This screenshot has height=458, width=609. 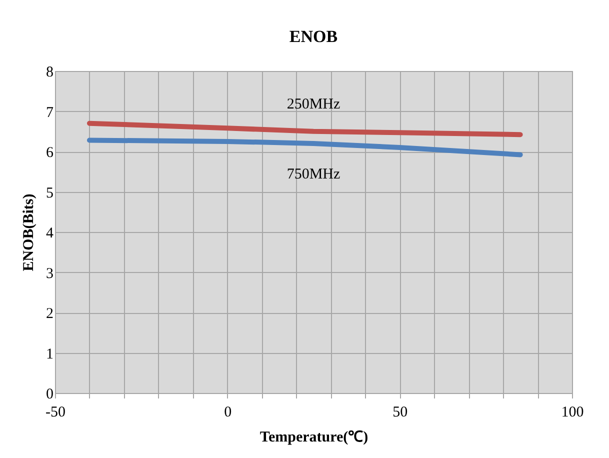 I want to click on y-tick-label: 6, so click(x=50, y=153).